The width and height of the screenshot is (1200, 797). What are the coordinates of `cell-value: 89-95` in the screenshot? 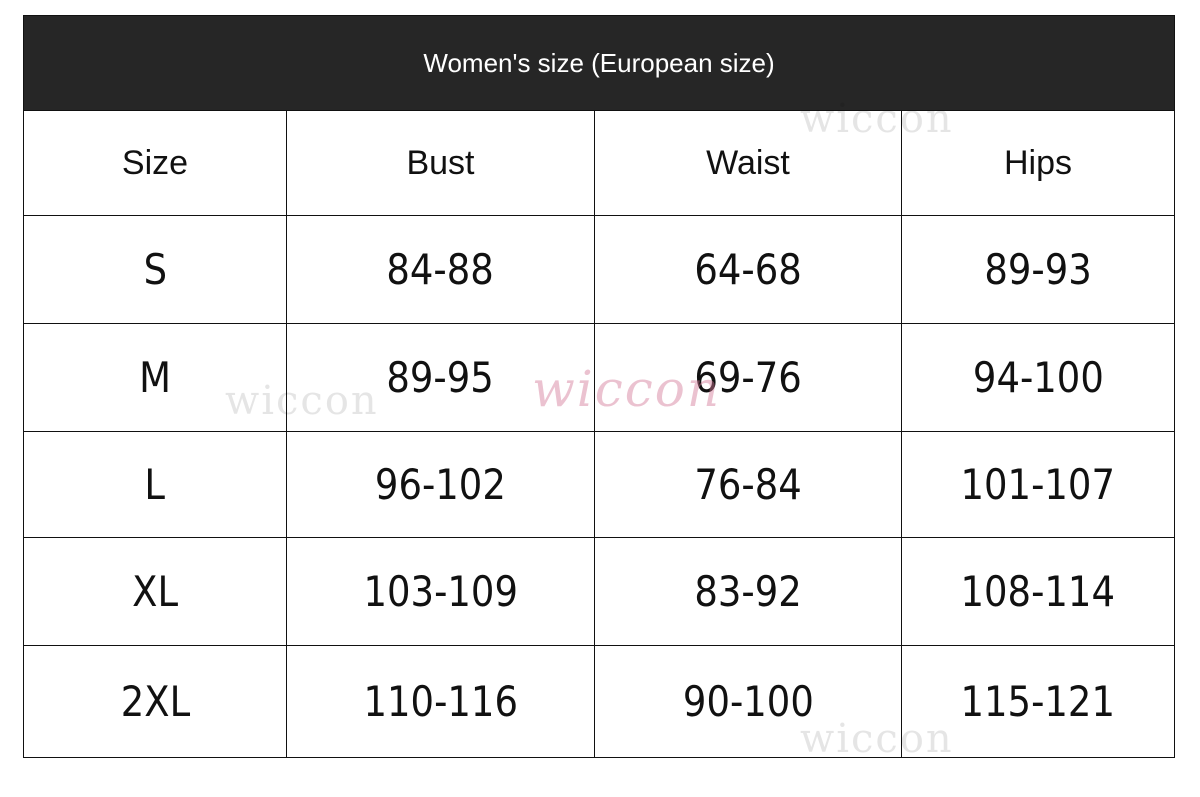 It's located at (440, 377).